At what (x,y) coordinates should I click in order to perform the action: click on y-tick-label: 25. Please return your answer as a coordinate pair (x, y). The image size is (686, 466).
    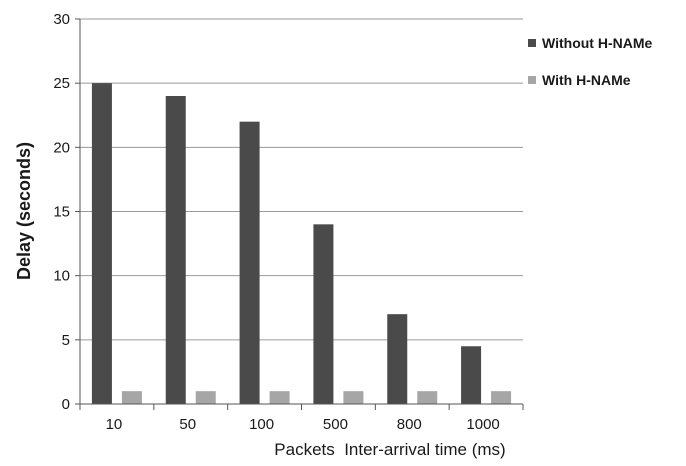
    Looking at the image, I should click on (61, 83).